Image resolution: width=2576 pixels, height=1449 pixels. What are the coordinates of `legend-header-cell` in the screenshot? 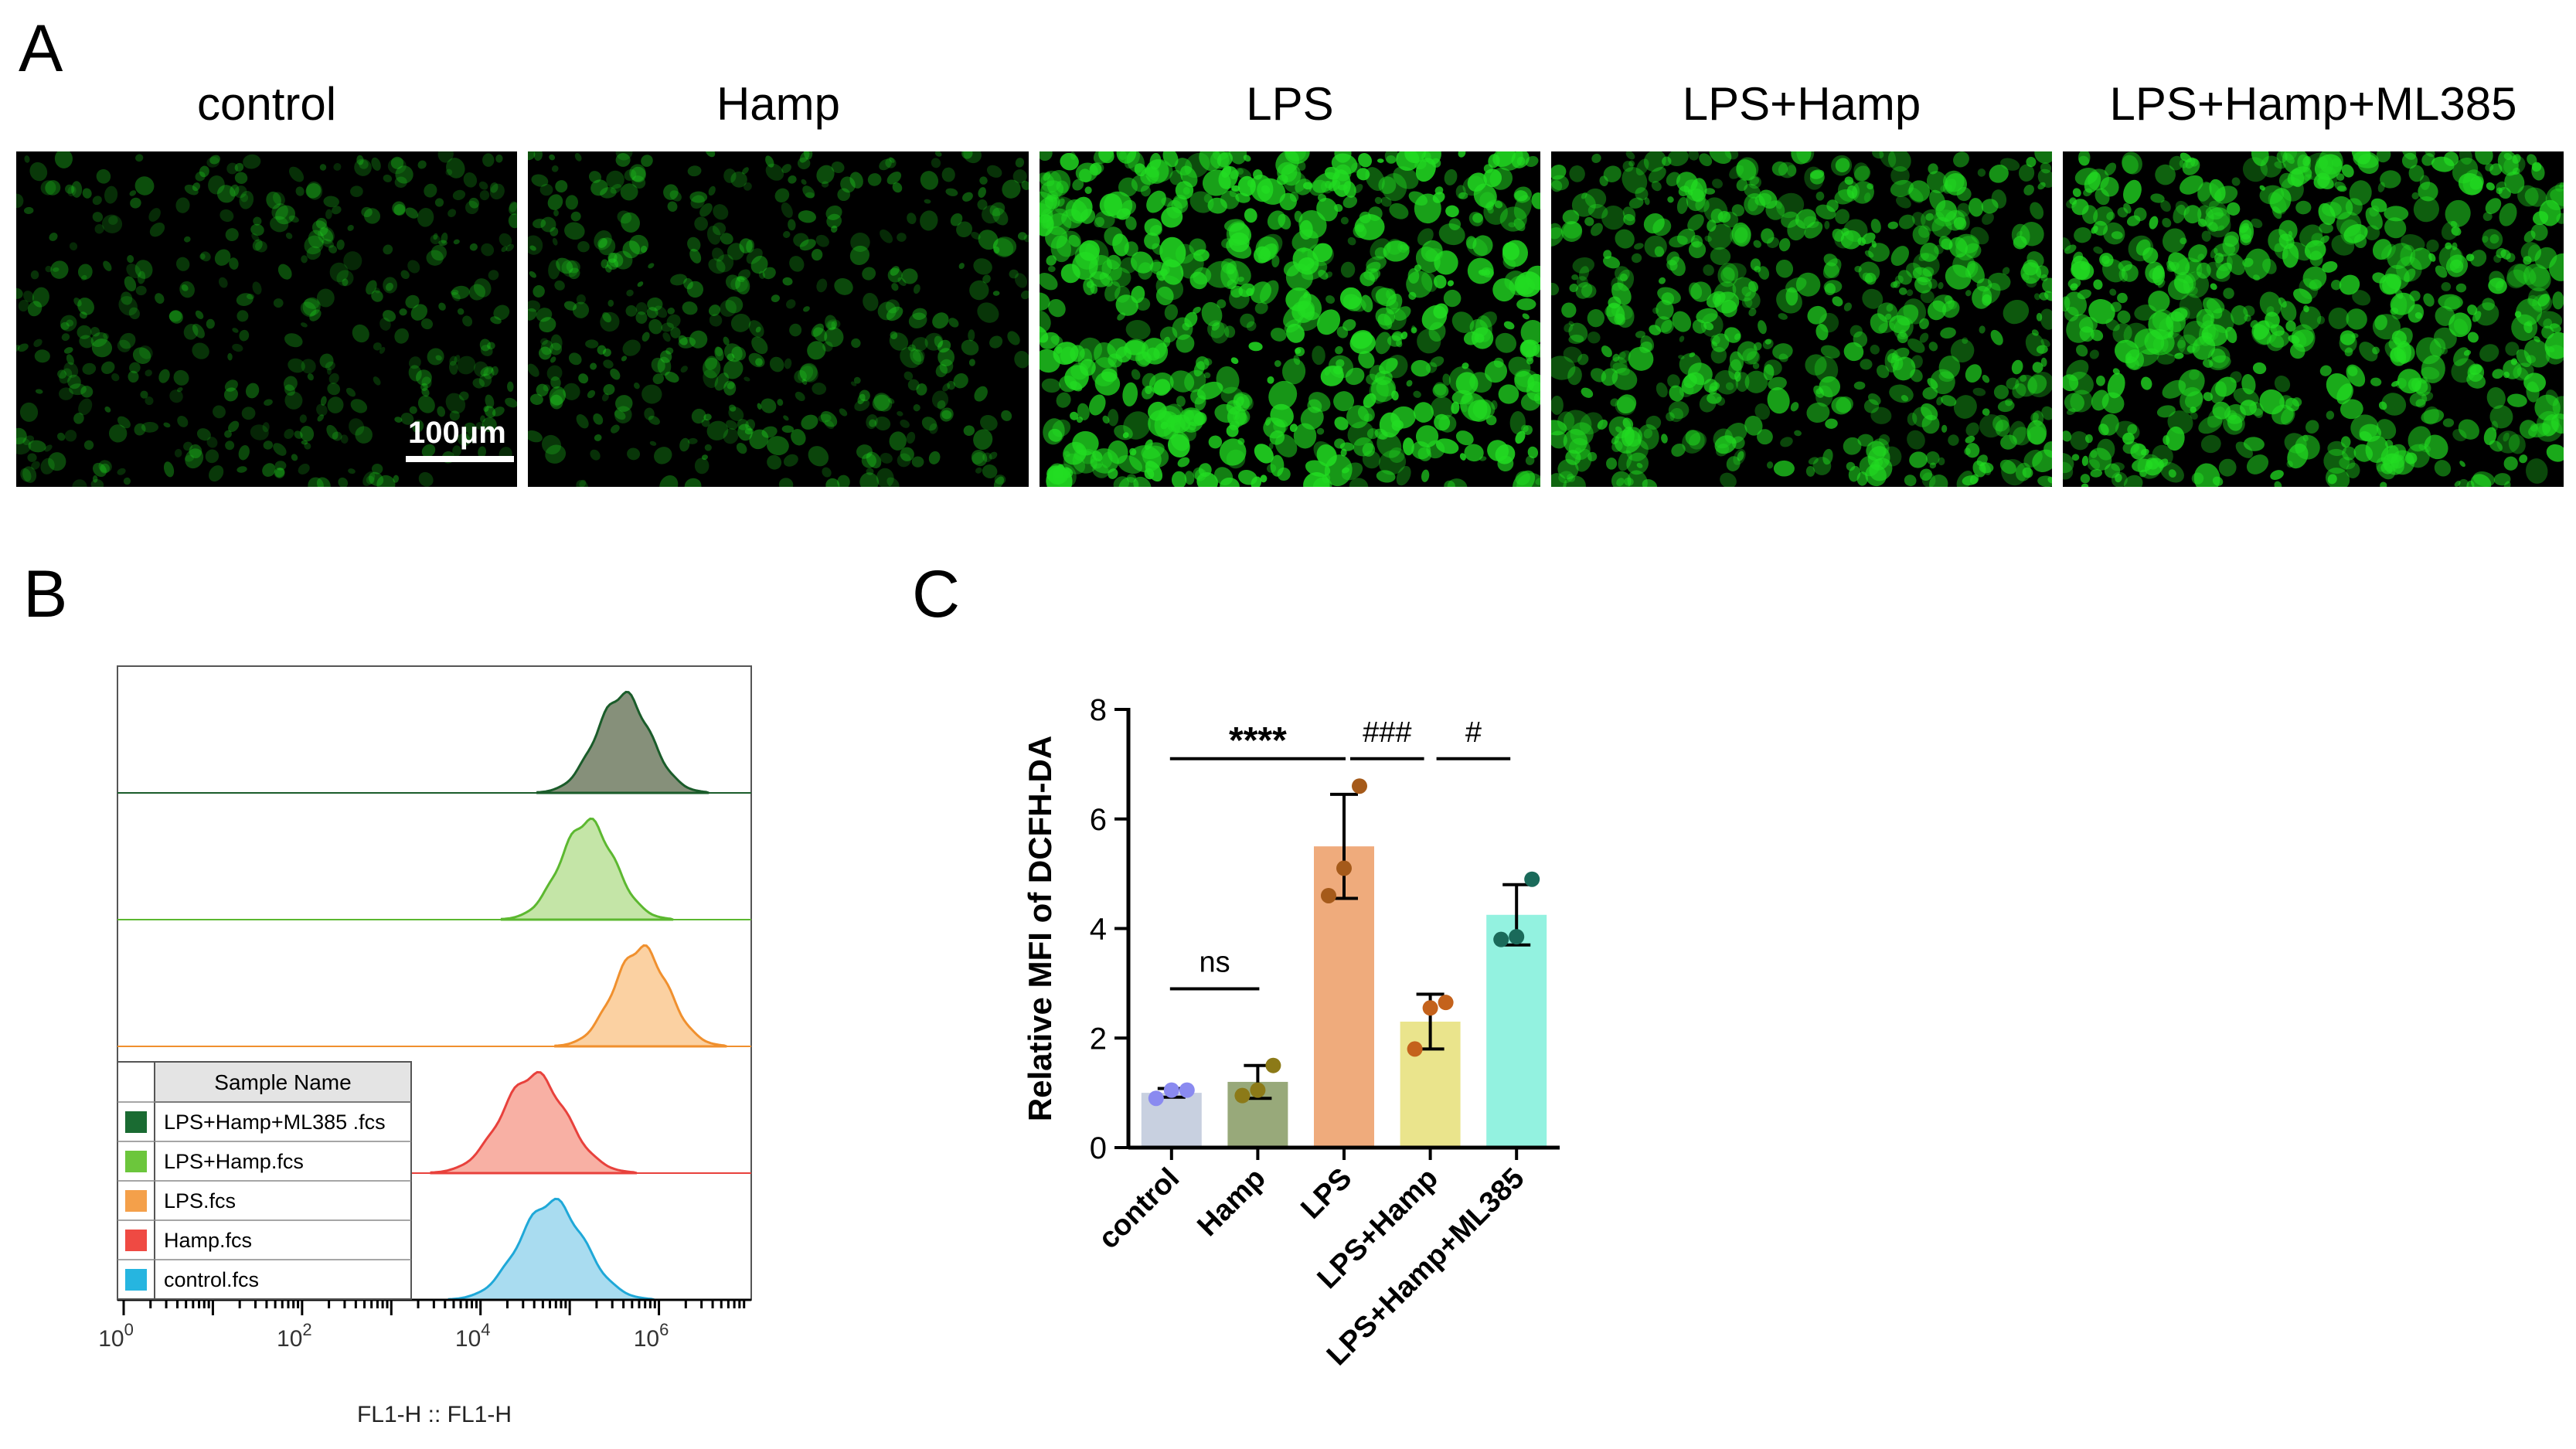 It's located at (283, 1082).